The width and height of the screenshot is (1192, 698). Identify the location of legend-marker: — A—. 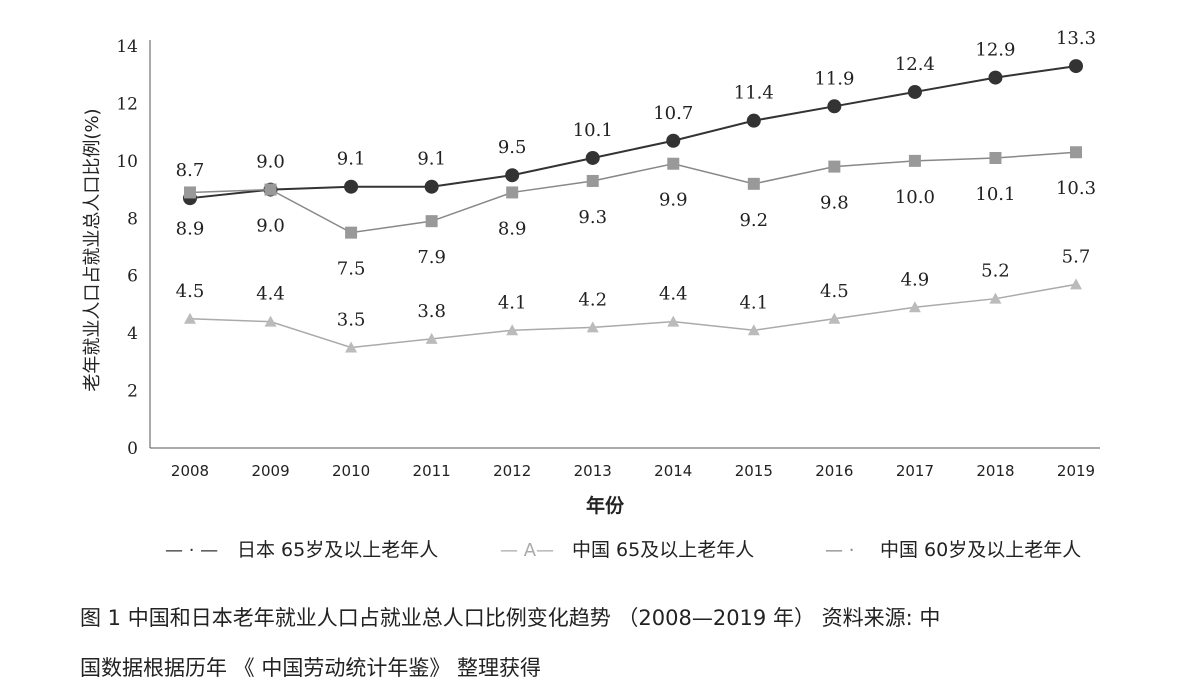
(527, 550).